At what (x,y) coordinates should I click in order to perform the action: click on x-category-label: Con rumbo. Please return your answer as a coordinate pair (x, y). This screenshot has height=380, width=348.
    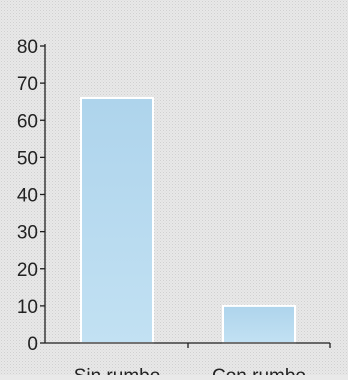
    Looking at the image, I should click on (259, 370).